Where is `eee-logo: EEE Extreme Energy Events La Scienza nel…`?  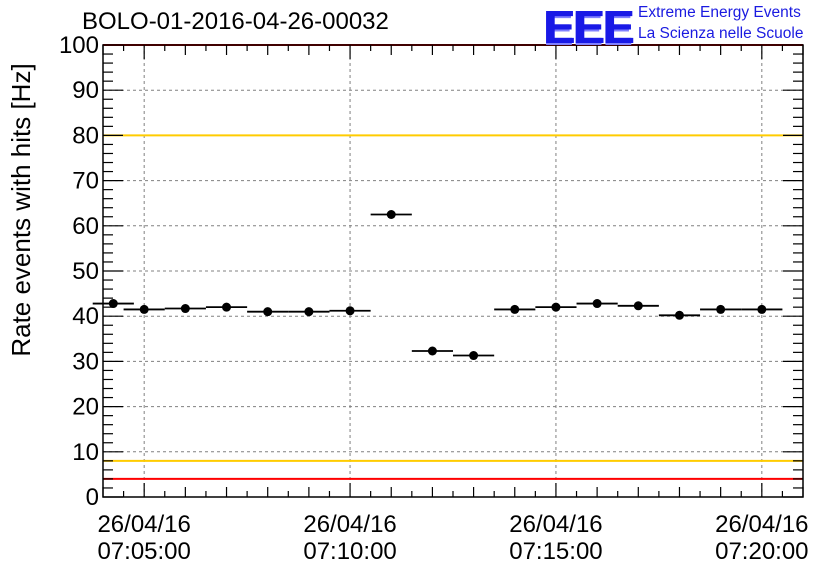 eee-logo: EEE Extreme Energy Events La Scienza nel… is located at coordinates (688, 27).